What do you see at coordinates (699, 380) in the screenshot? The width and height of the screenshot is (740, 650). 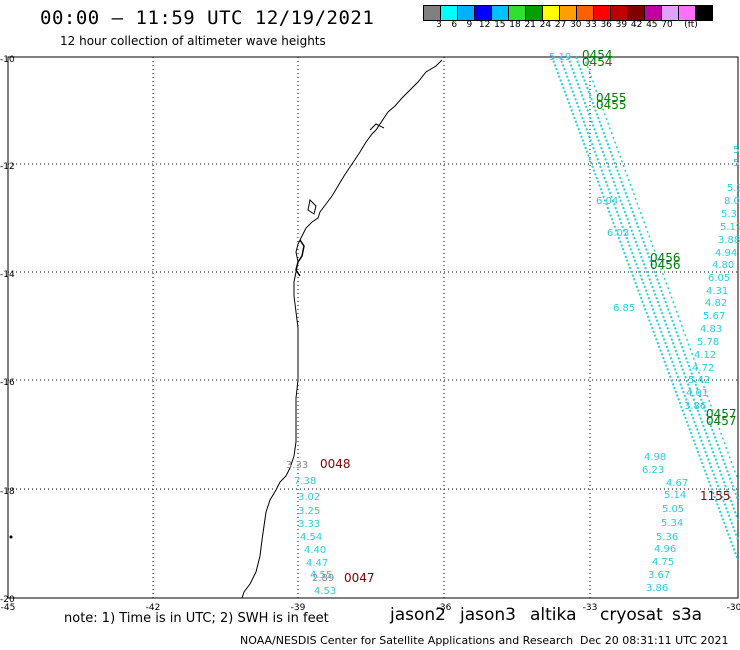 I see `wave-height-value: 5.42` at bounding box center [699, 380].